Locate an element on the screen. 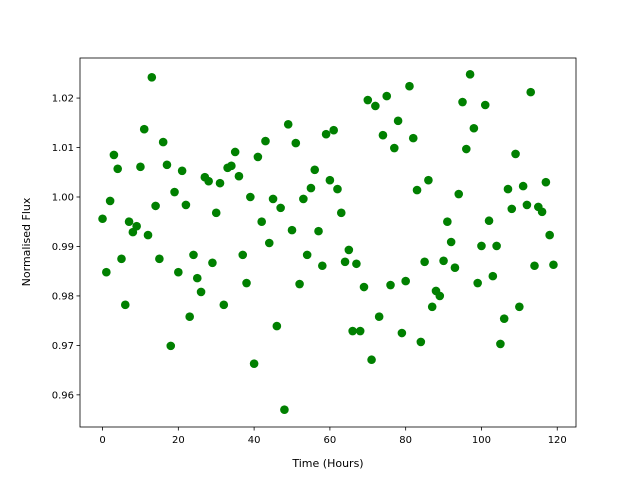 This screenshot has width=640, height=480. y-tick-label: 0.97 is located at coordinates (63, 346).